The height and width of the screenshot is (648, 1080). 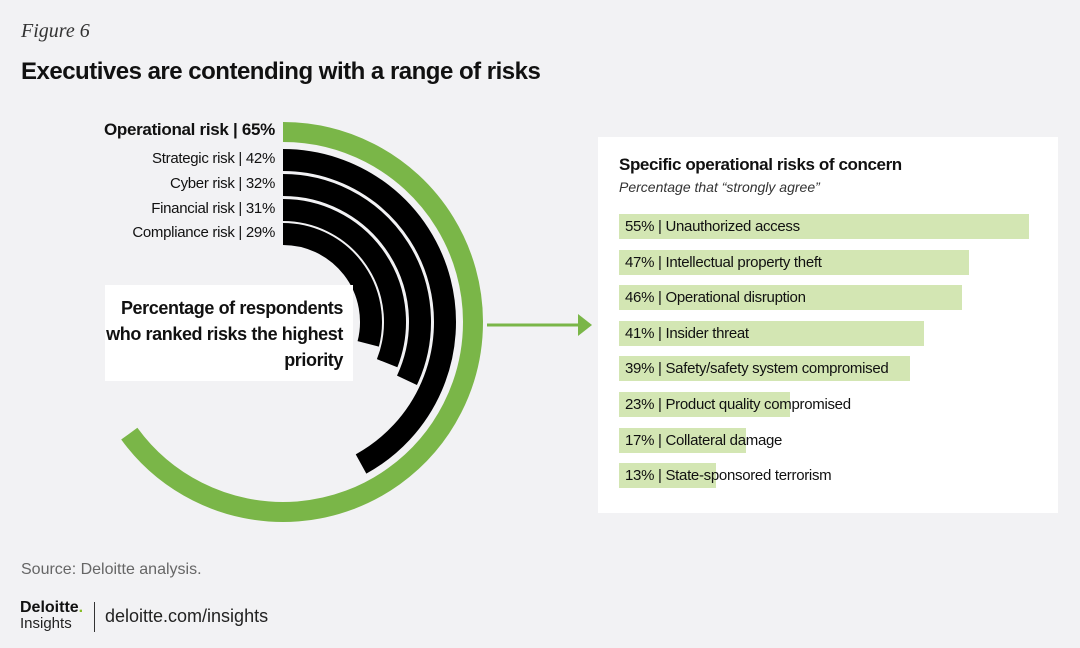 What do you see at coordinates (55, 31) in the screenshot?
I see `figure-label: Figure 6` at bounding box center [55, 31].